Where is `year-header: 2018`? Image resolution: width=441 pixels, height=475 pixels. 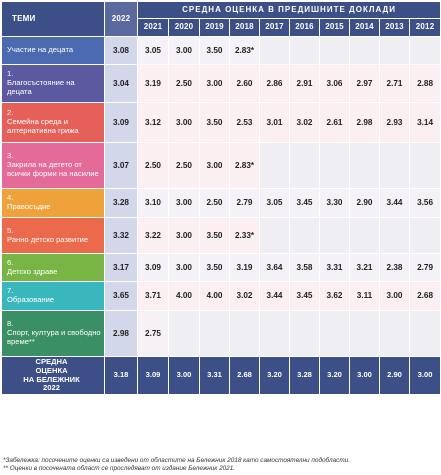
year-header: 2018 is located at coordinates (244, 27).